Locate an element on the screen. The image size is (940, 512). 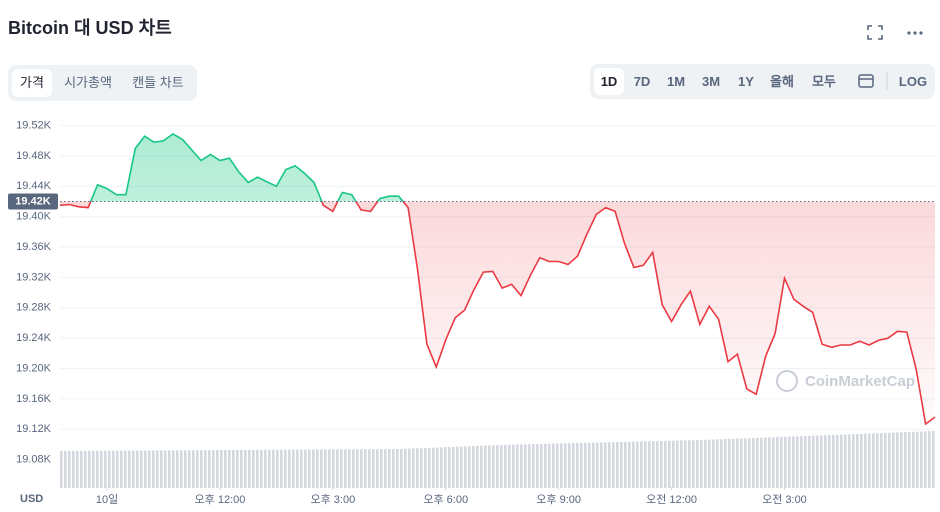
watermark: CoinMarketCap is located at coordinates (845, 381).